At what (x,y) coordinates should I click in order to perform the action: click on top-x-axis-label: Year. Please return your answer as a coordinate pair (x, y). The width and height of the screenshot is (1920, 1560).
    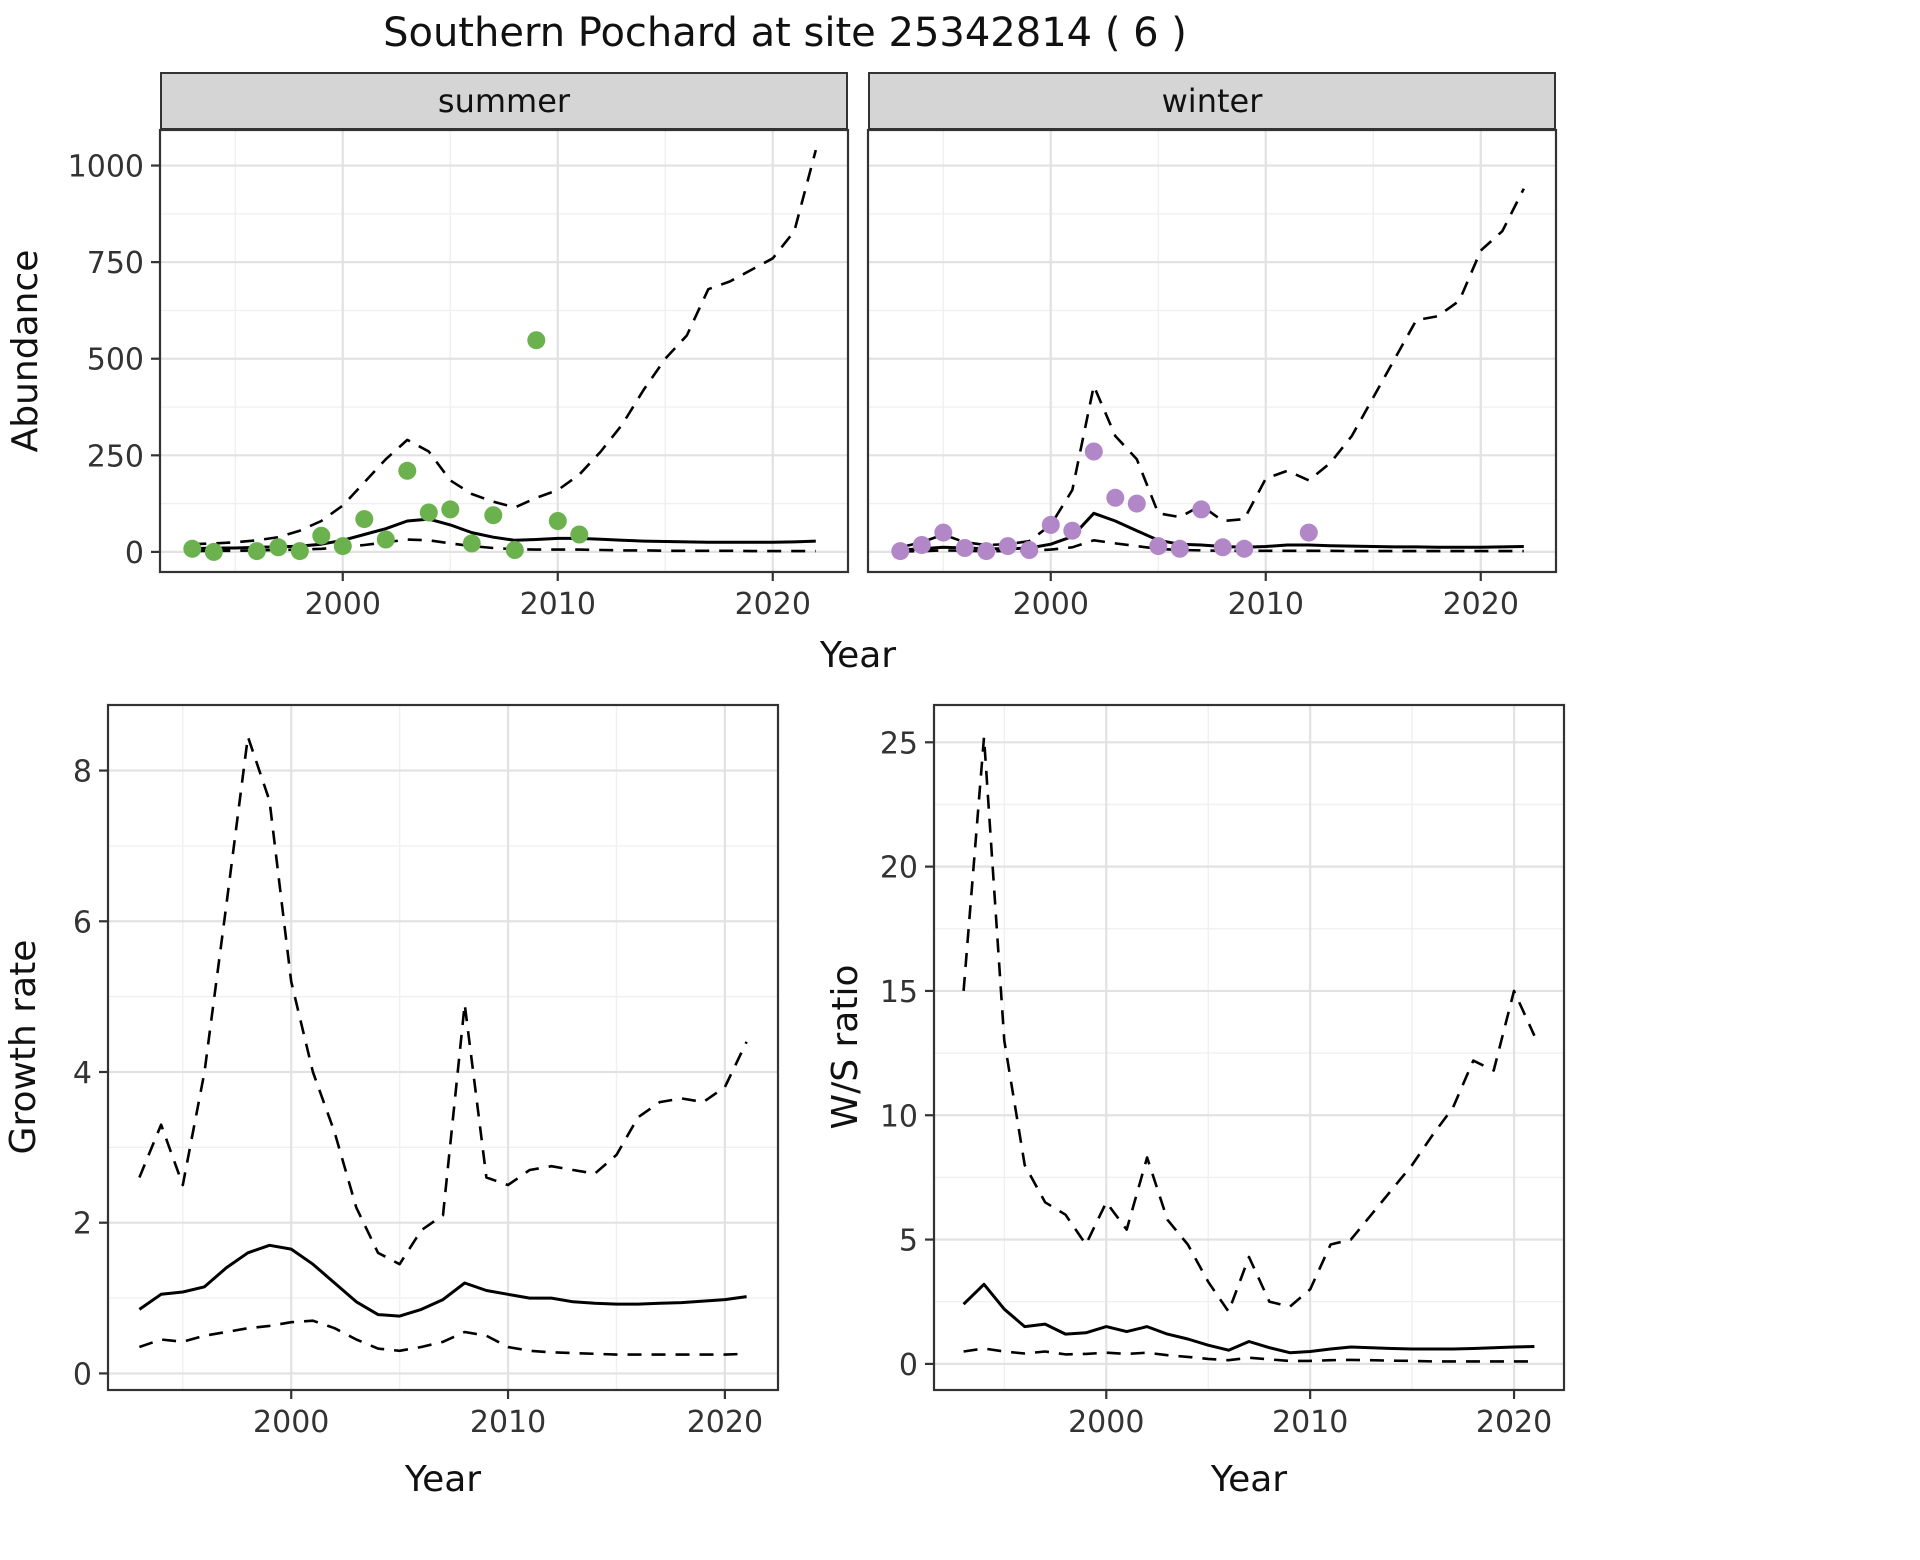
    Looking at the image, I should click on (858, 655).